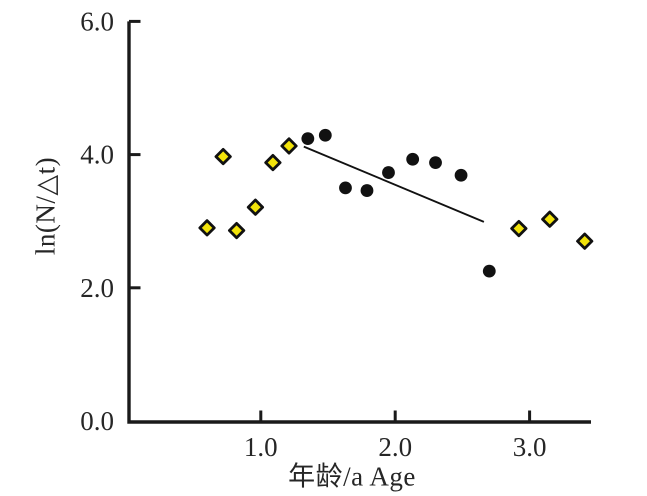 Image resolution: width=647 pixels, height=496 pixels. I want to click on x-tick-label: 2.0, so click(395, 447).